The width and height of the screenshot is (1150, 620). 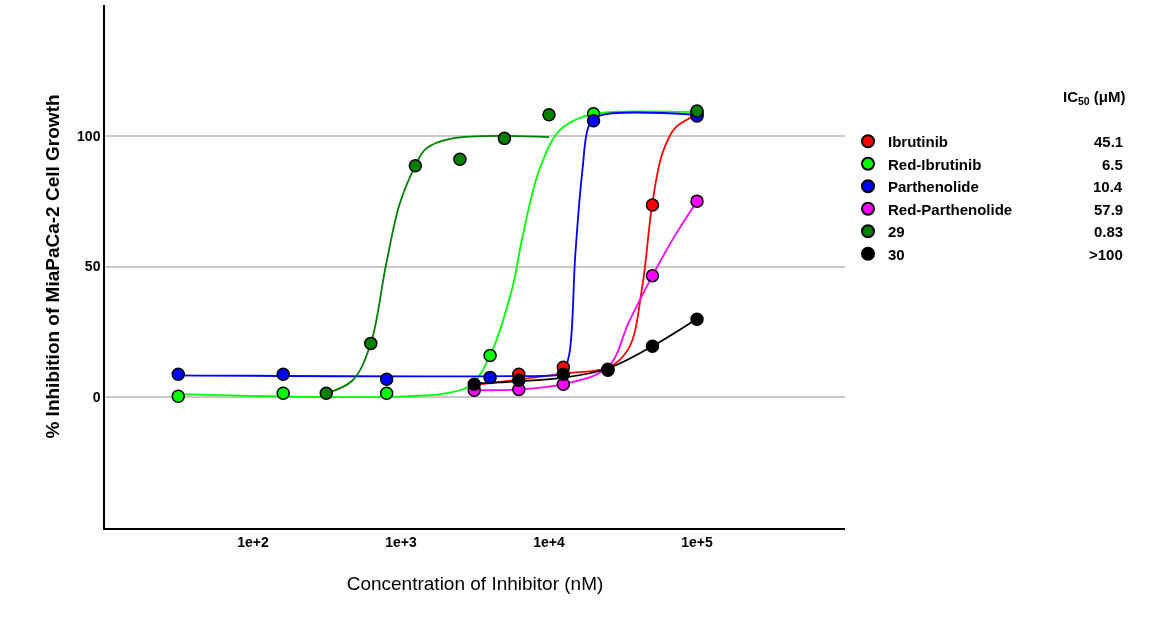 What do you see at coordinates (1108, 186) in the screenshot?
I see `text: 10.4` at bounding box center [1108, 186].